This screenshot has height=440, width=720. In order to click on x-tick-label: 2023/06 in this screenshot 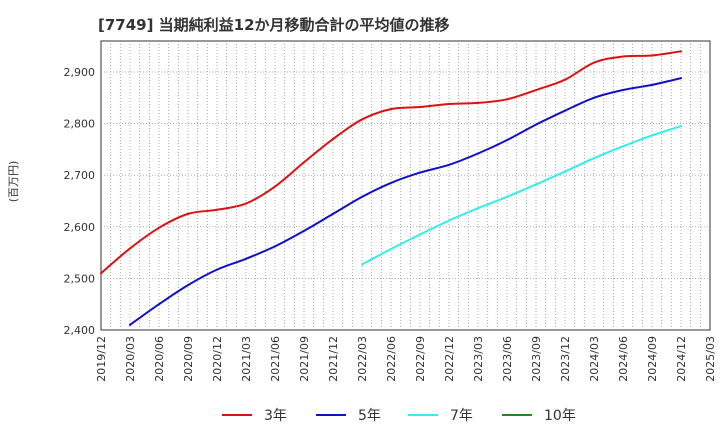, I will do `click(507, 359)`.